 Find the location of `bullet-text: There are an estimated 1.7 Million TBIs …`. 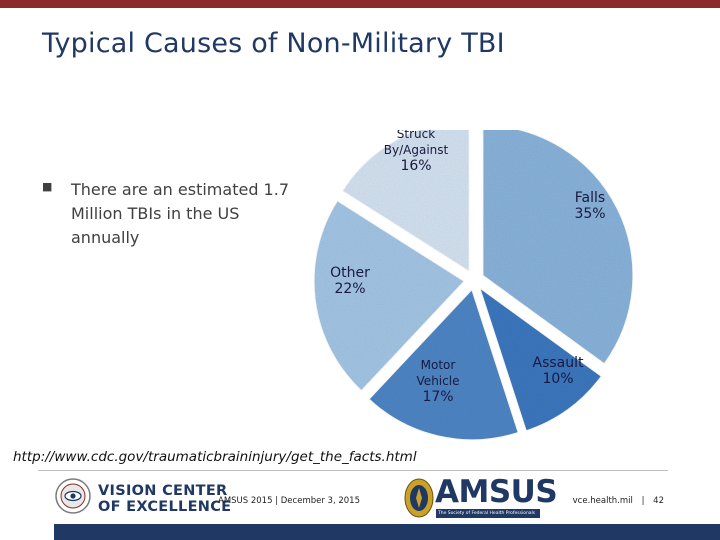

bullet-text: There are an estimated 1.7 Million TBIs … is located at coordinates (180, 213).